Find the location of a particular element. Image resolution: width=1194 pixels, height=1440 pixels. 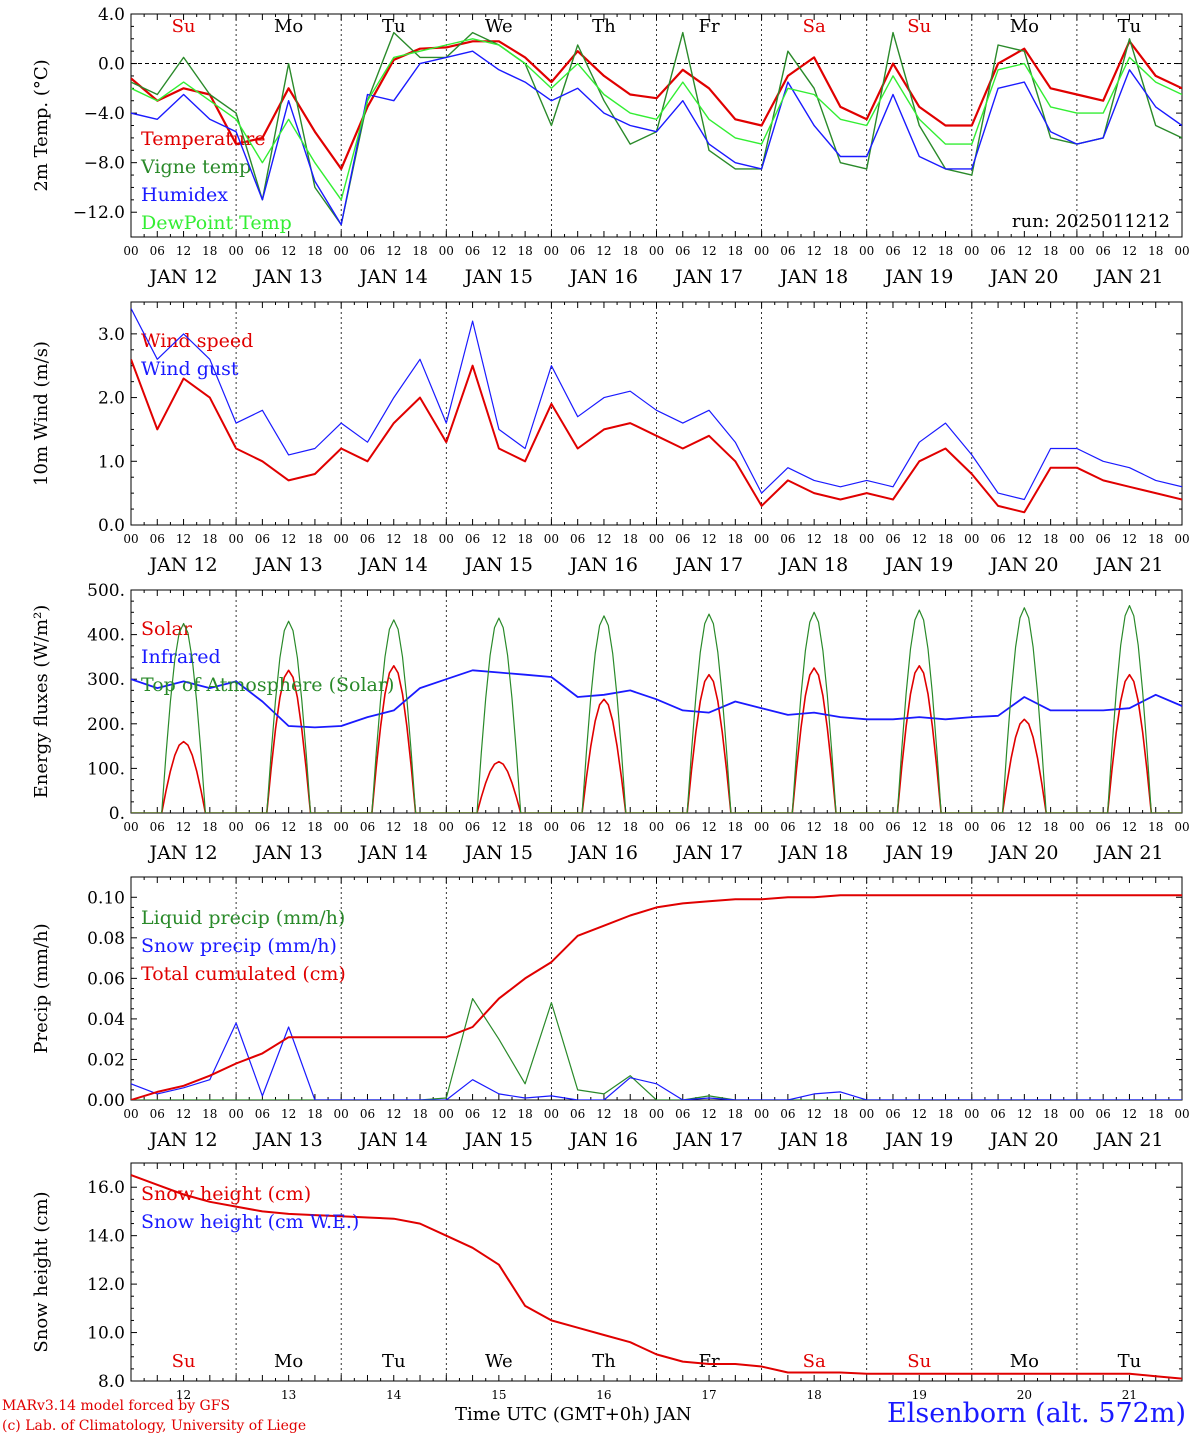

day-number-label: 14 is located at coordinates (394, 1395).